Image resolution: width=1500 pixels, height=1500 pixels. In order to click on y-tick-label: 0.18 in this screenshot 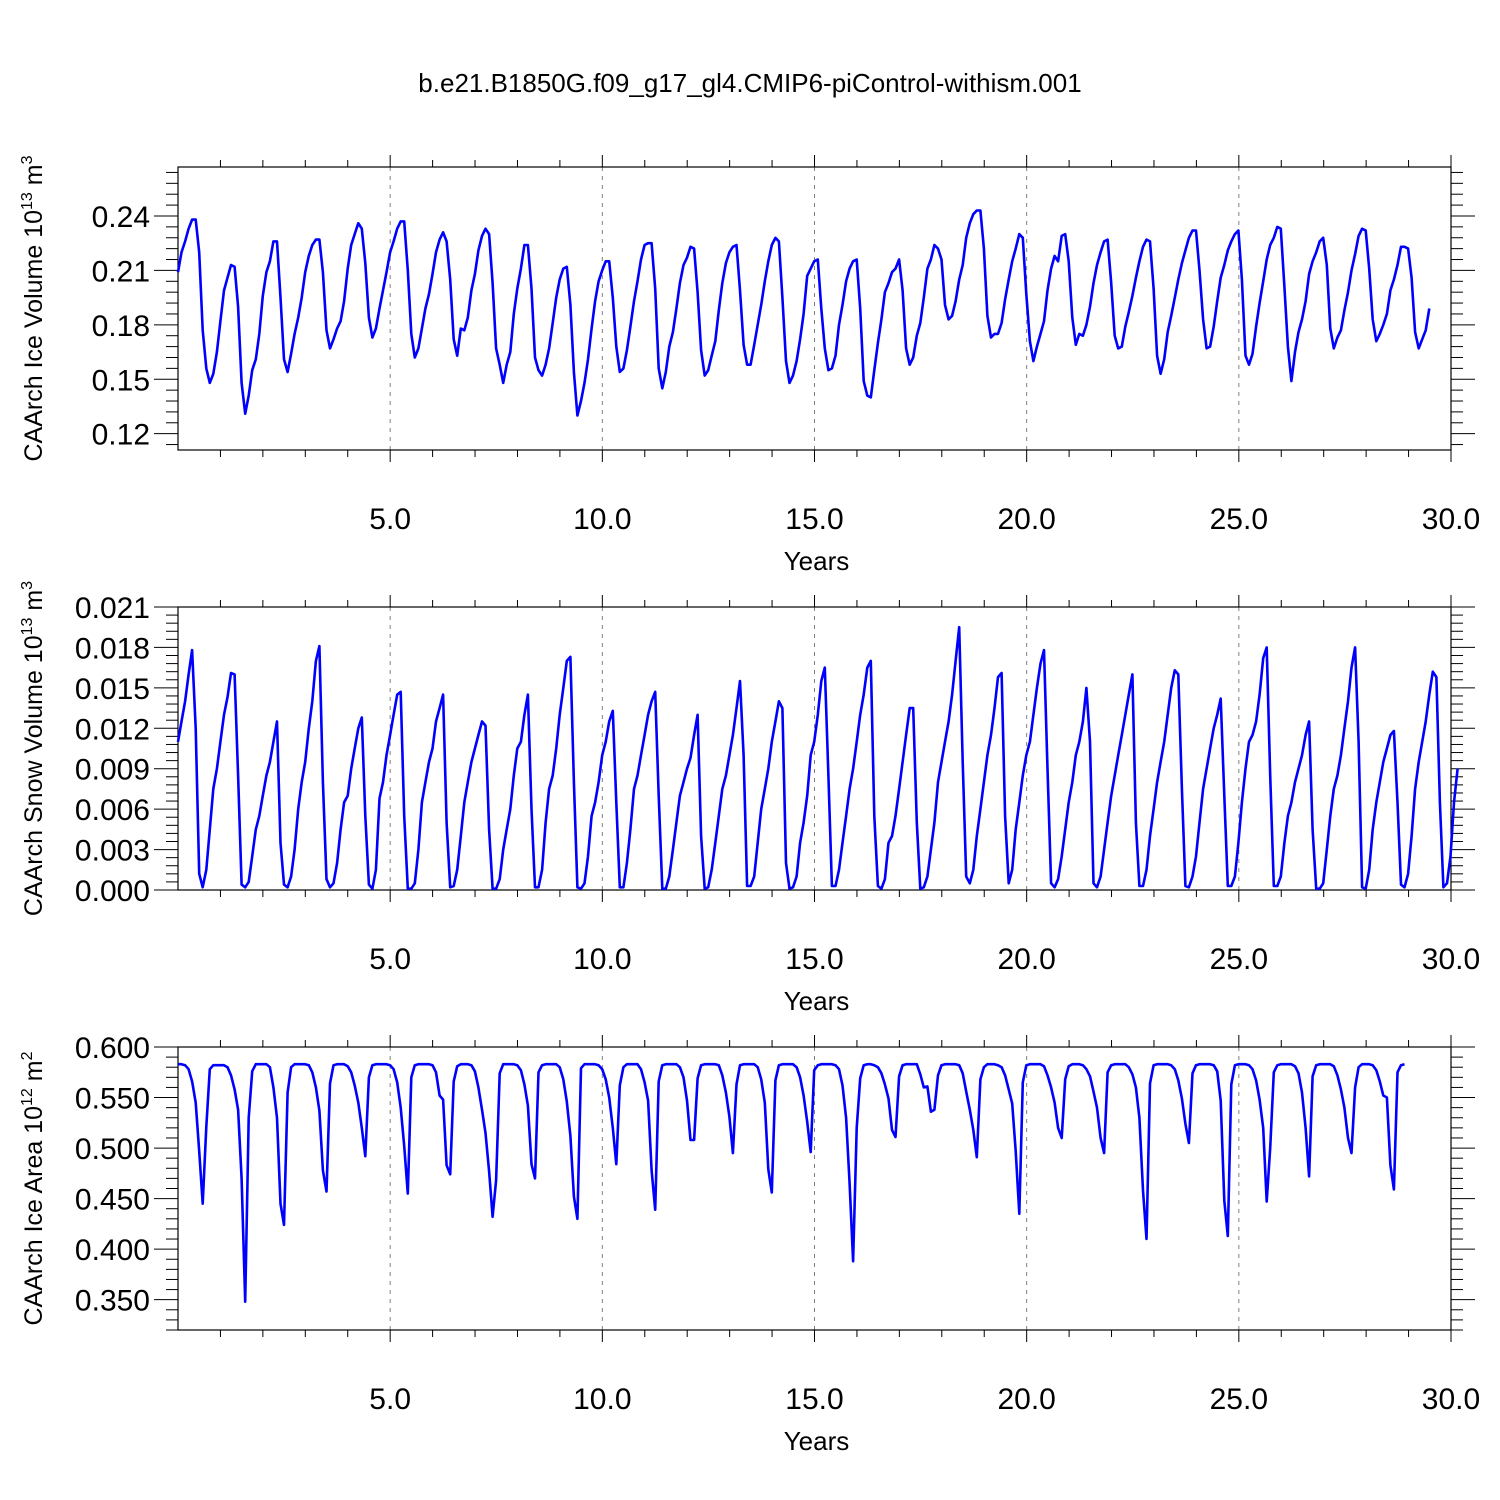, I will do `click(121, 326)`.